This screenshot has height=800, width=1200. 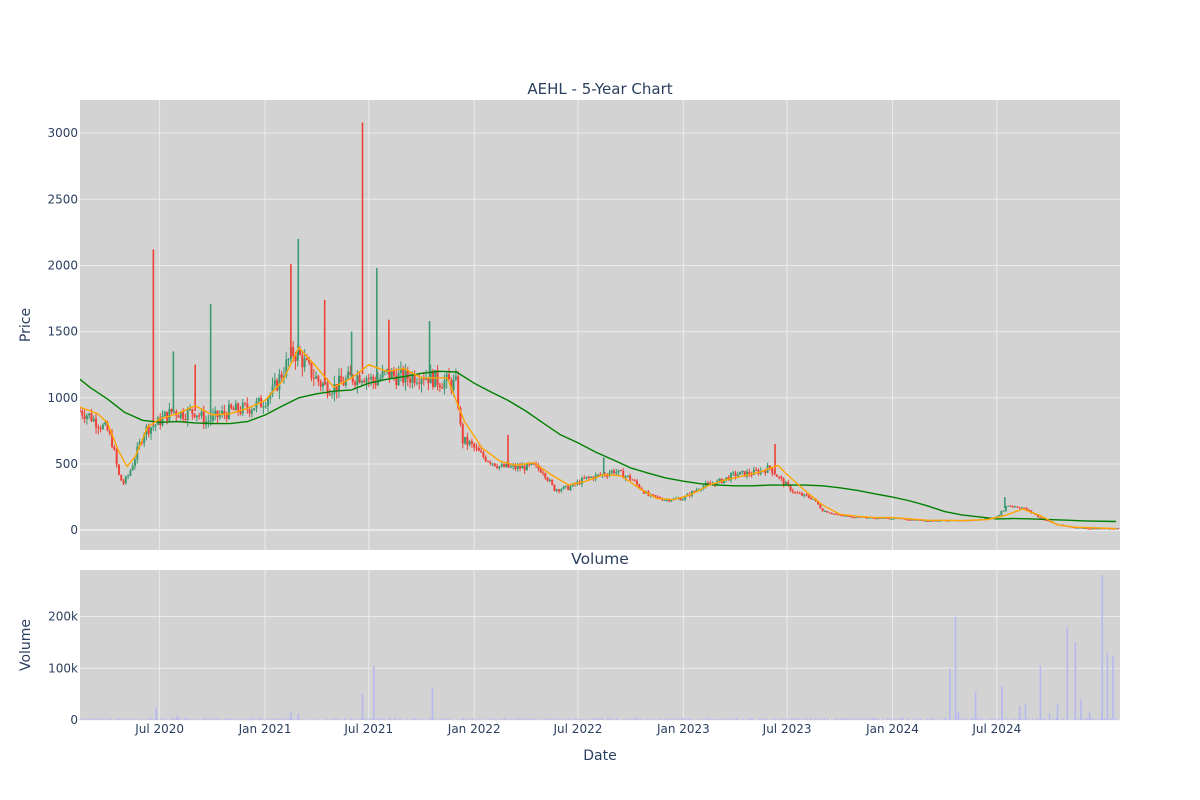 What do you see at coordinates (63, 617) in the screenshot?
I see `volume-tick-label: 200k` at bounding box center [63, 617].